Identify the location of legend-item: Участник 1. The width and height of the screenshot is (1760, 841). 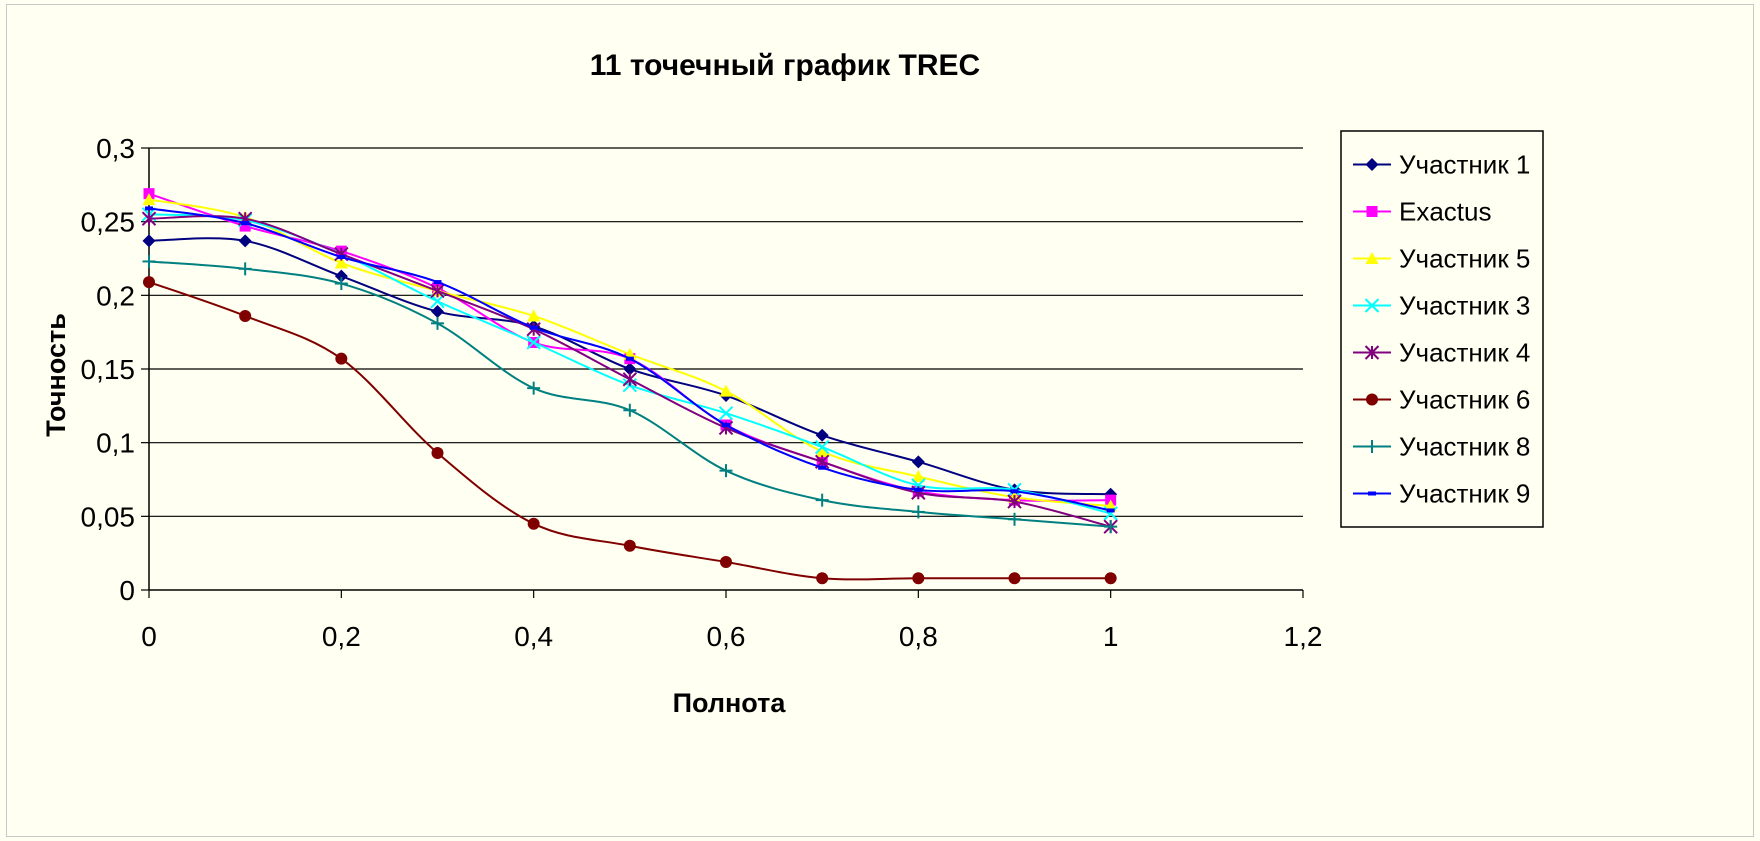
(1441, 165).